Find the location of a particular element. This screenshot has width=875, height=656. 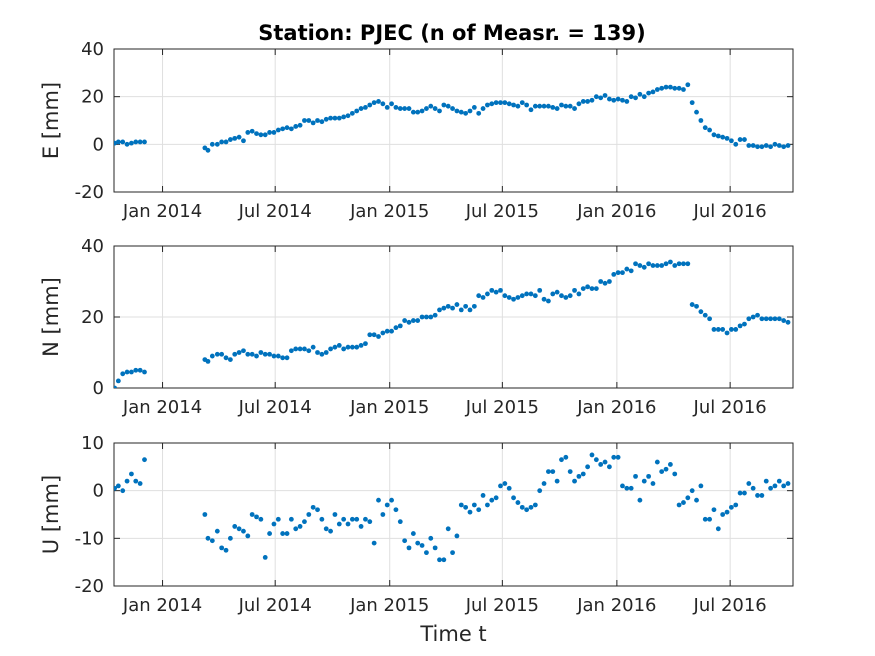

x-tick-label: Jan 2015 is located at coordinates (389, 605).